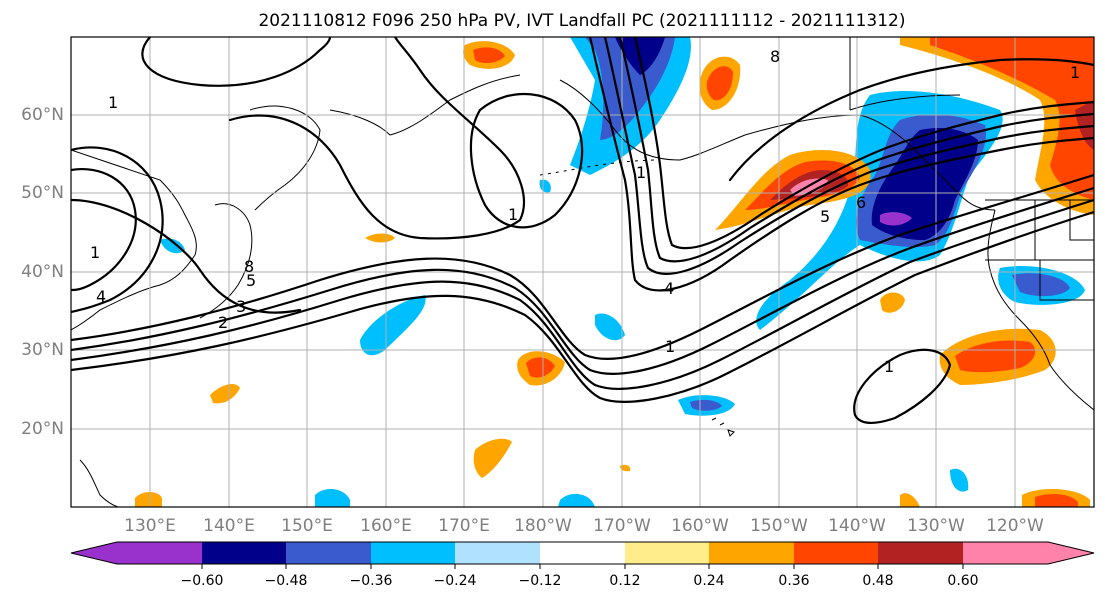 The height and width of the screenshot is (601, 1105). What do you see at coordinates (896, 219) in the screenshot?
I see `shade-negative-coast-peak` at bounding box center [896, 219].